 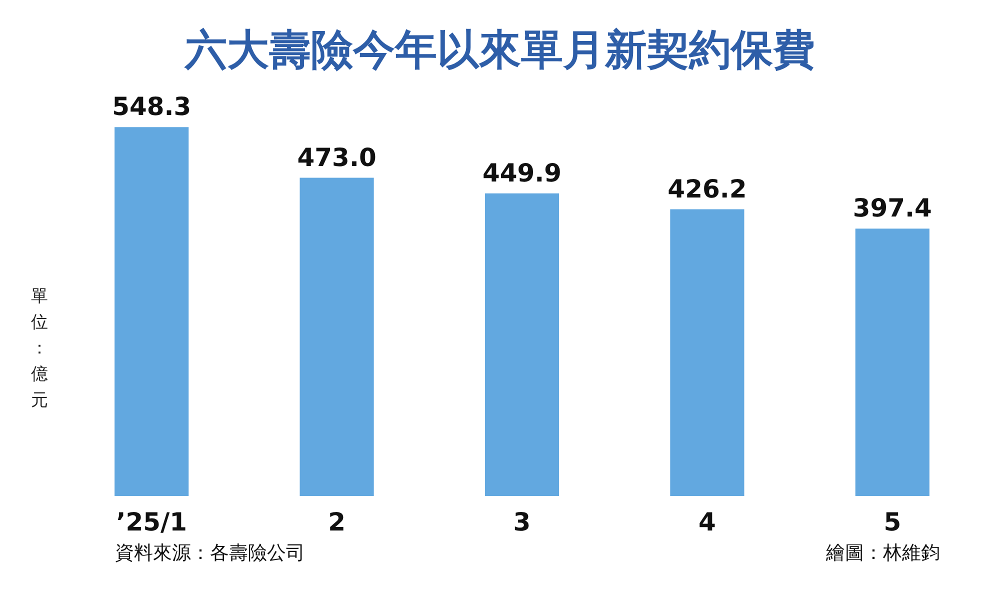 What do you see at coordinates (336, 157) in the screenshot?
I see `data-label: 473.0` at bounding box center [336, 157].